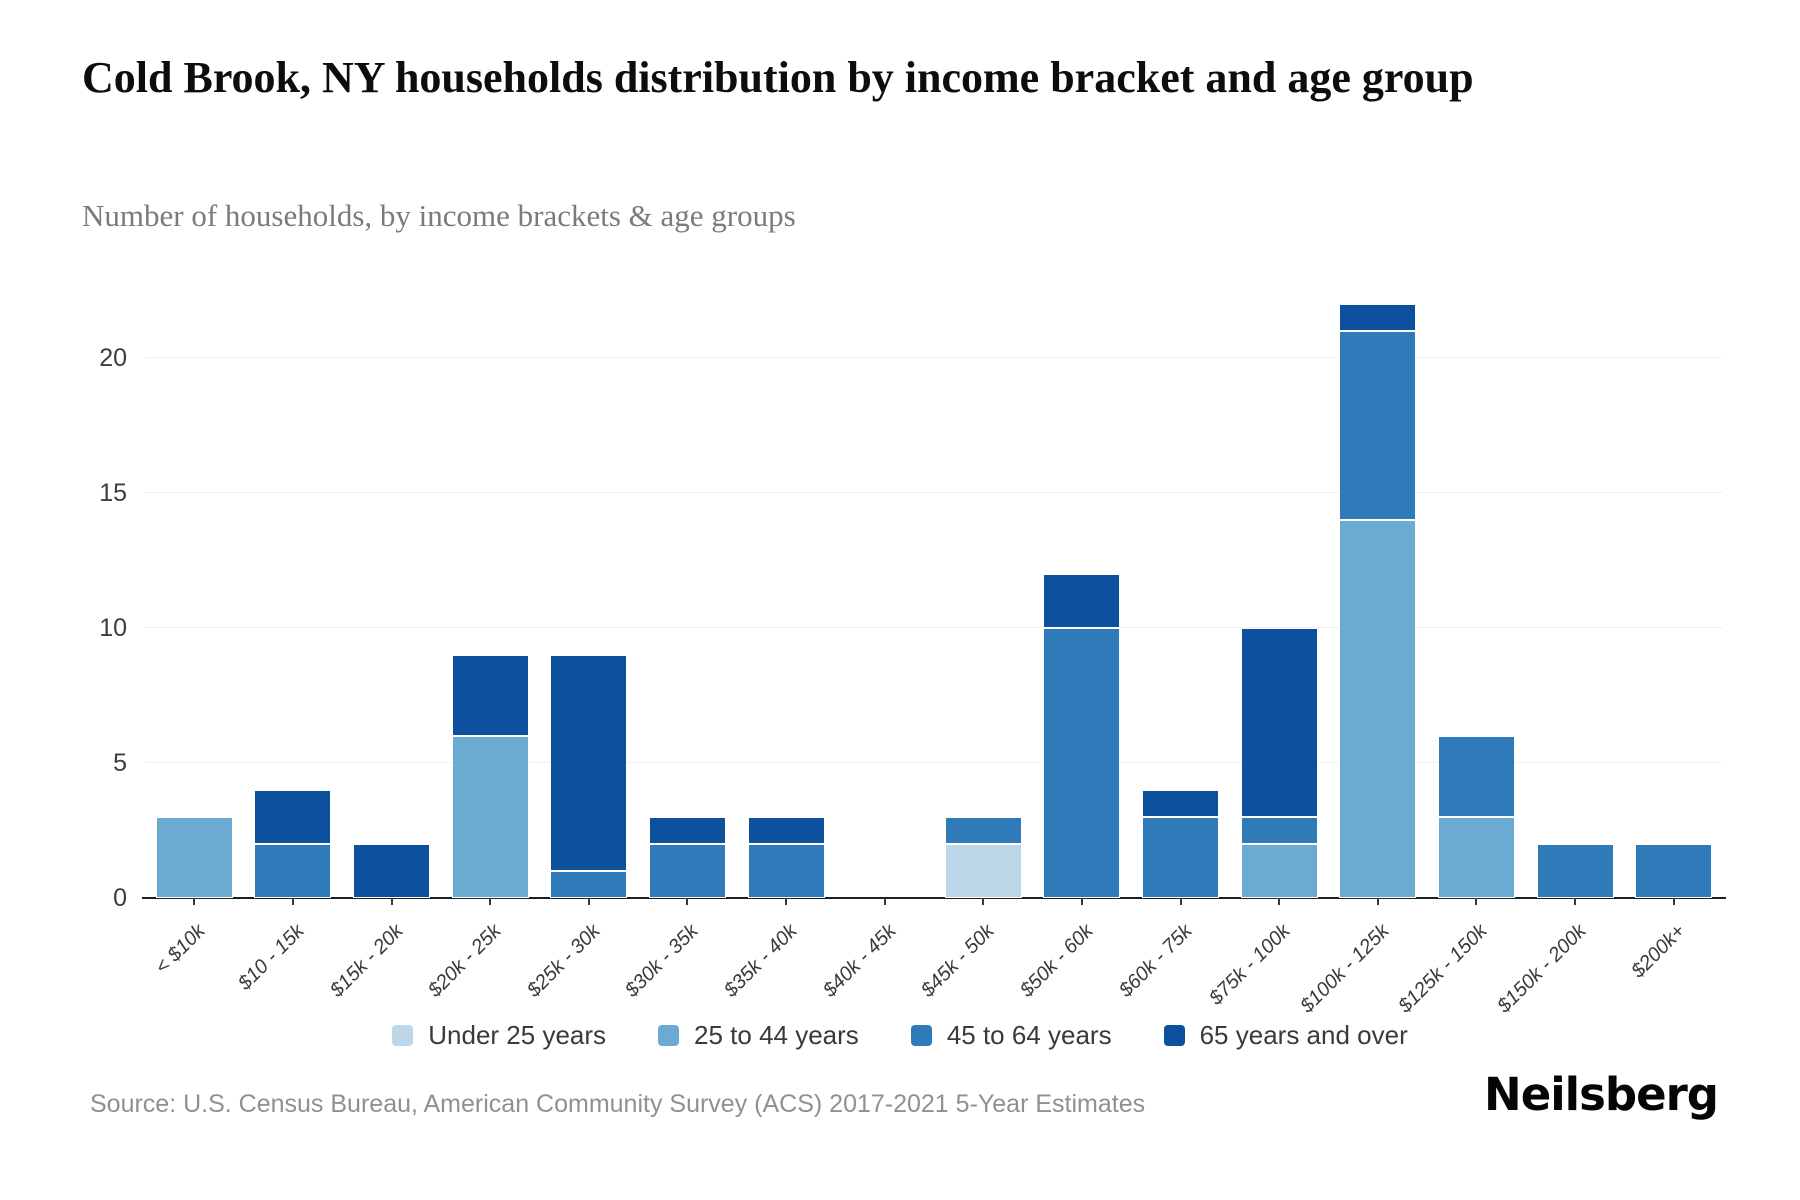 The width and height of the screenshot is (1800, 1200). I want to click on legend-label: Under 25 years, so click(517, 1035).